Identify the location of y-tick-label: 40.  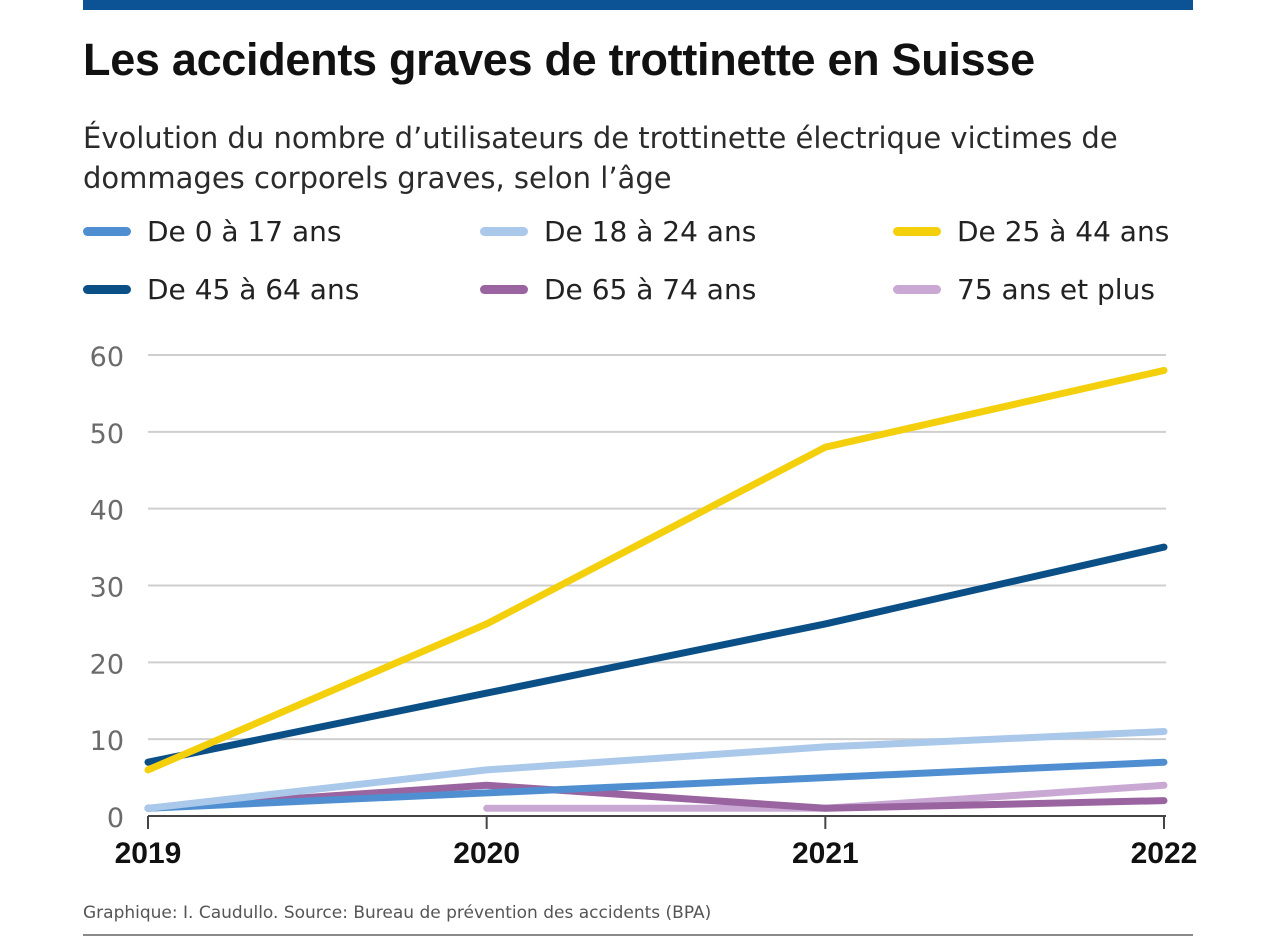
(107, 511).